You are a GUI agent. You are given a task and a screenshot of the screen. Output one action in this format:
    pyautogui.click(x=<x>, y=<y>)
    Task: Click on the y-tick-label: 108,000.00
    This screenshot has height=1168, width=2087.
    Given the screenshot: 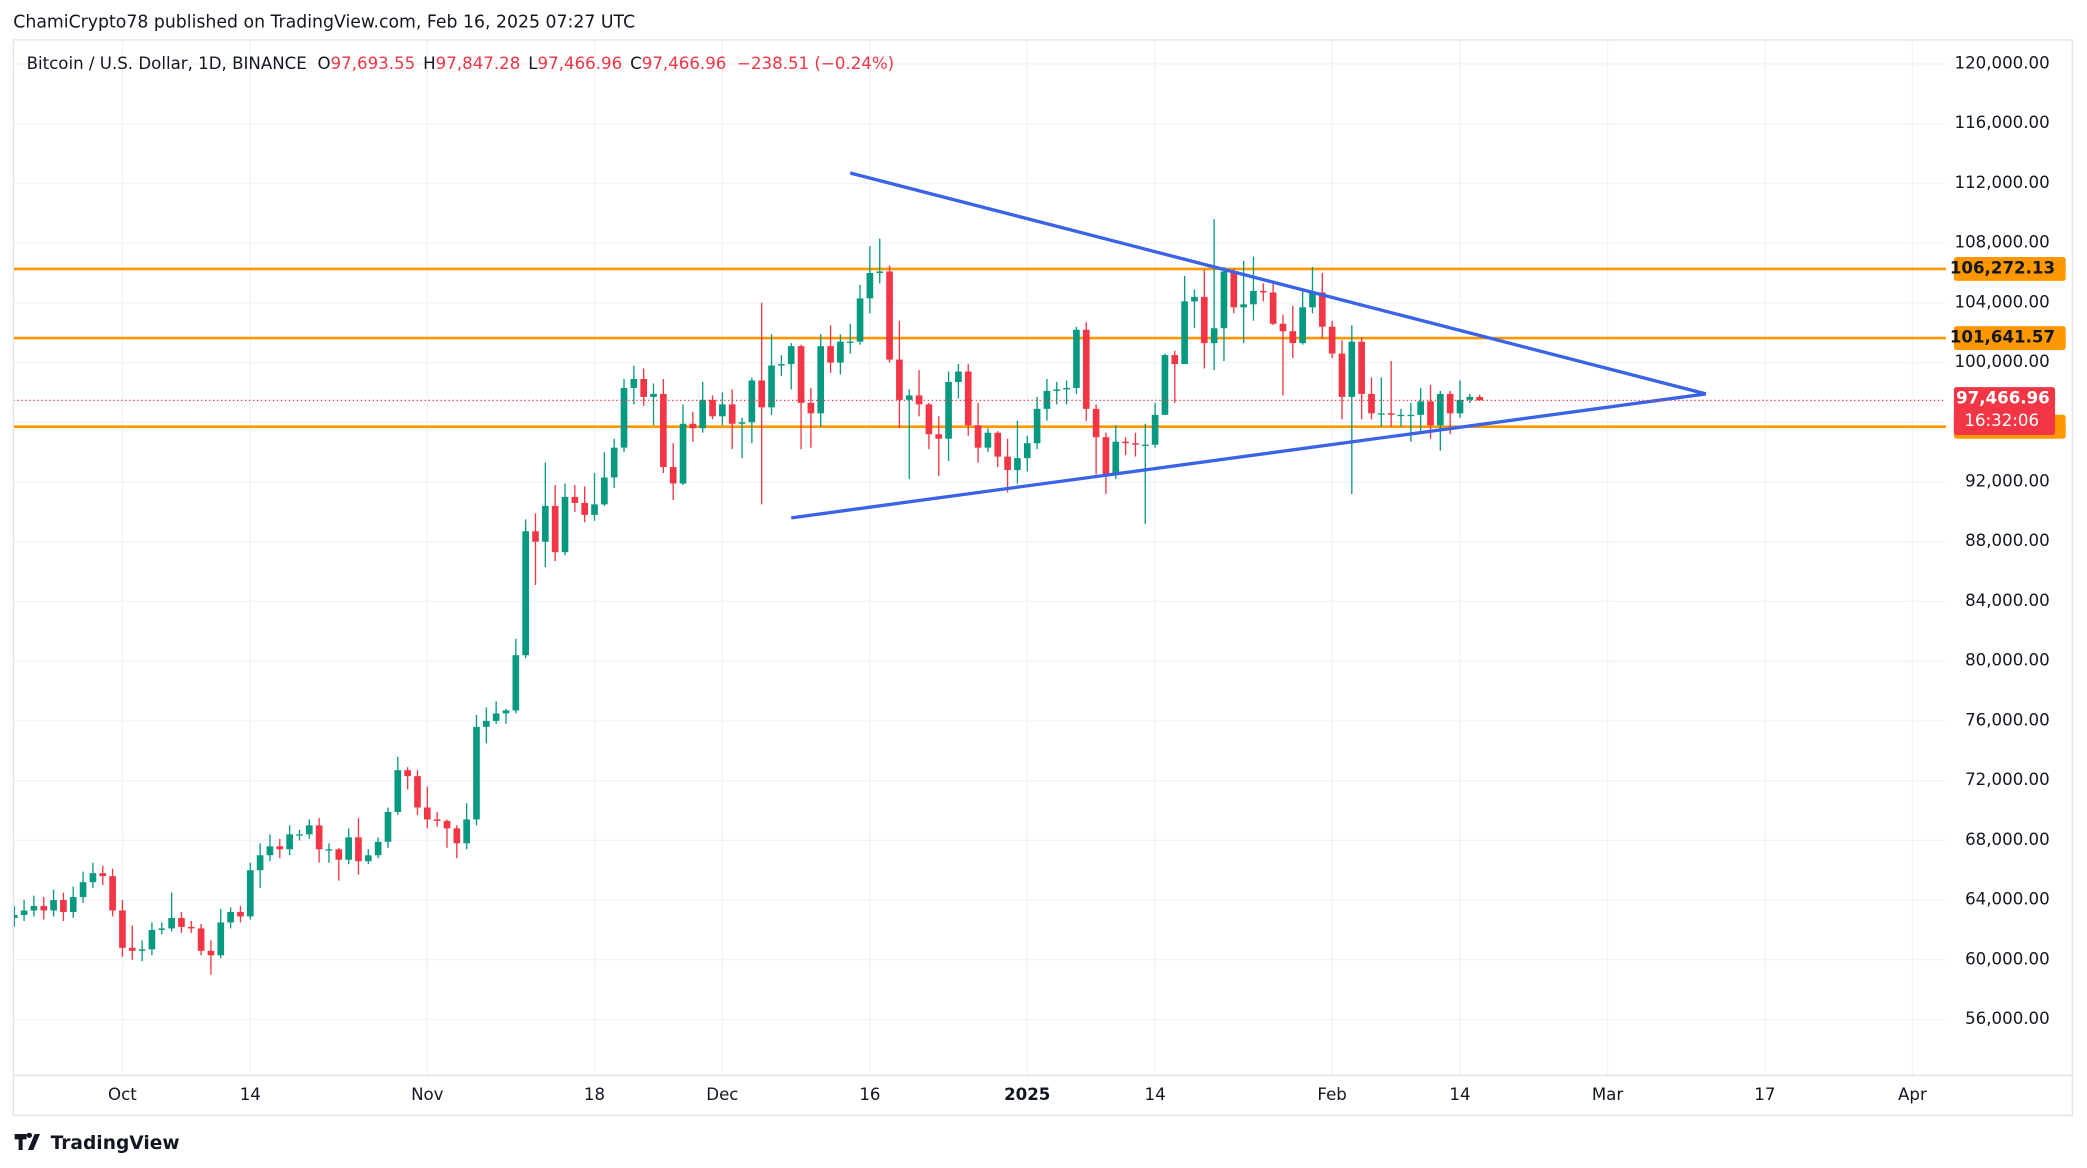 What is the action you would take?
    pyautogui.click(x=2002, y=242)
    